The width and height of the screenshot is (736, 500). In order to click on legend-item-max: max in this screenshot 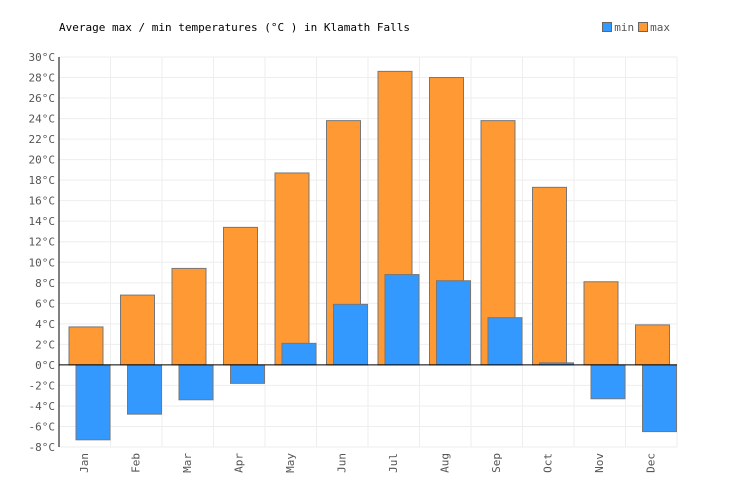, I will do `click(654, 27)`.